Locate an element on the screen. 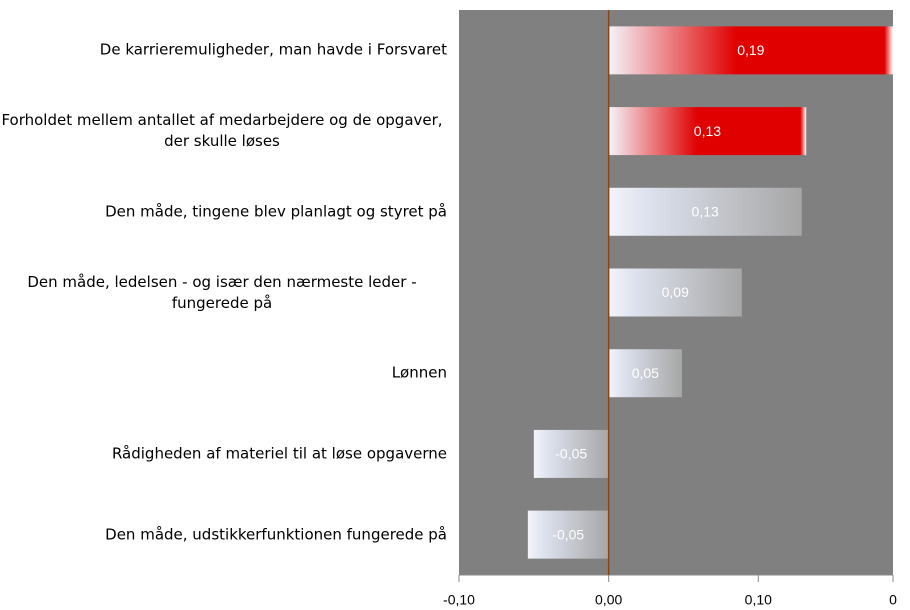 This screenshot has width=910, height=610. data-label: 0,19 is located at coordinates (750, 50).